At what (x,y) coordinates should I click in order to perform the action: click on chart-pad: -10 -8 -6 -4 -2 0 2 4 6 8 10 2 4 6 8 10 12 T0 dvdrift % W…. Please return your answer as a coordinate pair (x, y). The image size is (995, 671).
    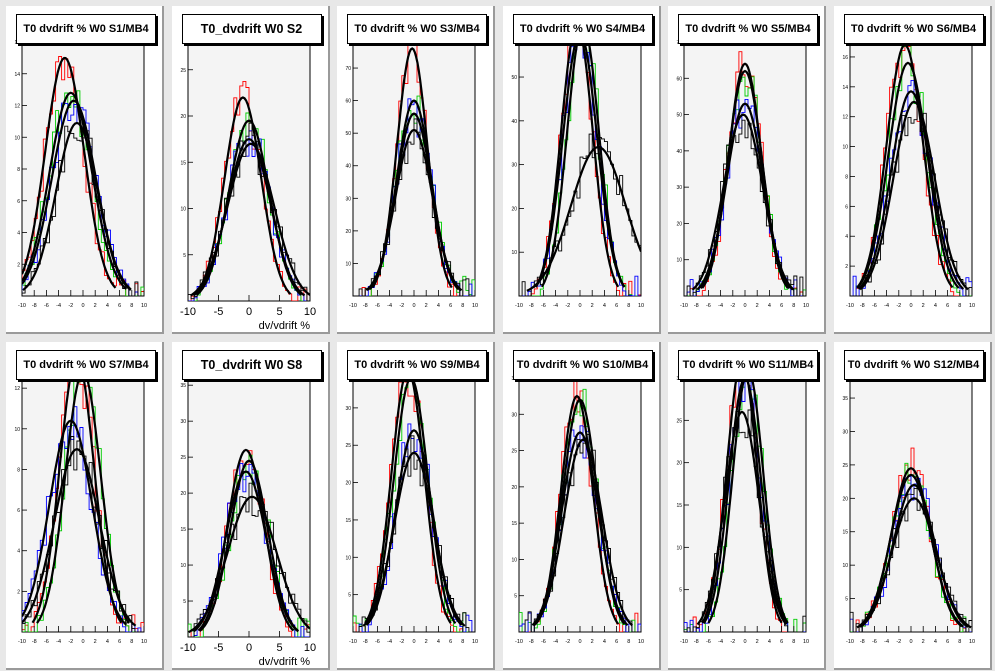
    Looking at the image, I should click on (85, 506).